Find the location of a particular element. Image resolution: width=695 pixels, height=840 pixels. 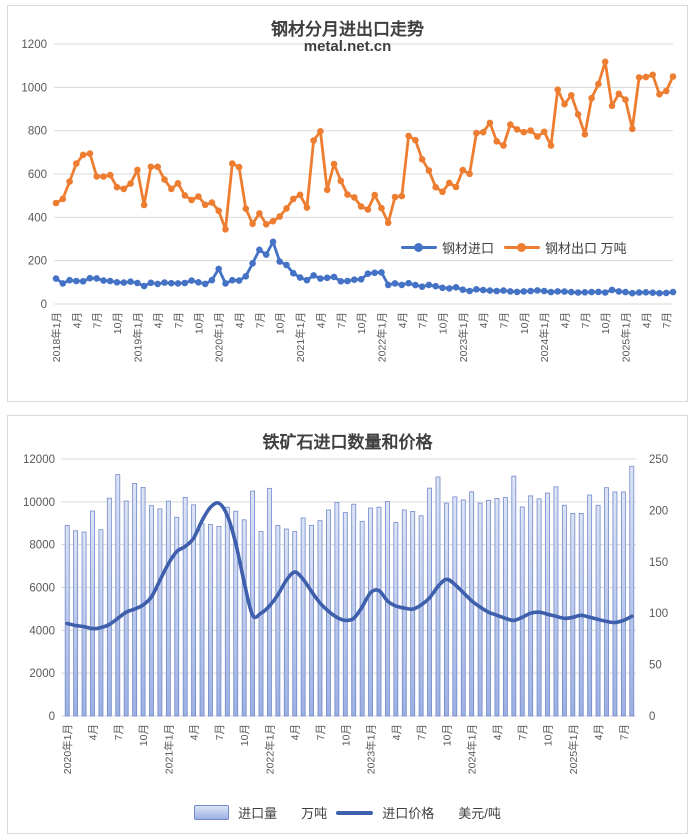

legend-label-steel-export: 钢材出口 万吨 is located at coordinates (586, 248).